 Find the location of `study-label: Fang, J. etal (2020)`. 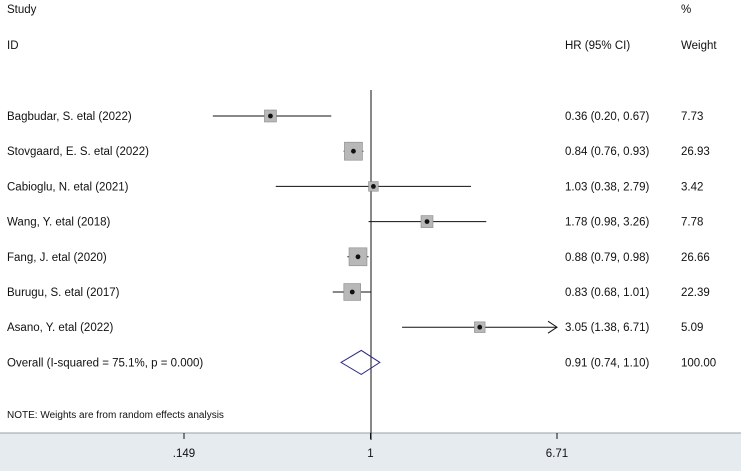

study-label: Fang, J. etal (2020) is located at coordinates (57, 258).